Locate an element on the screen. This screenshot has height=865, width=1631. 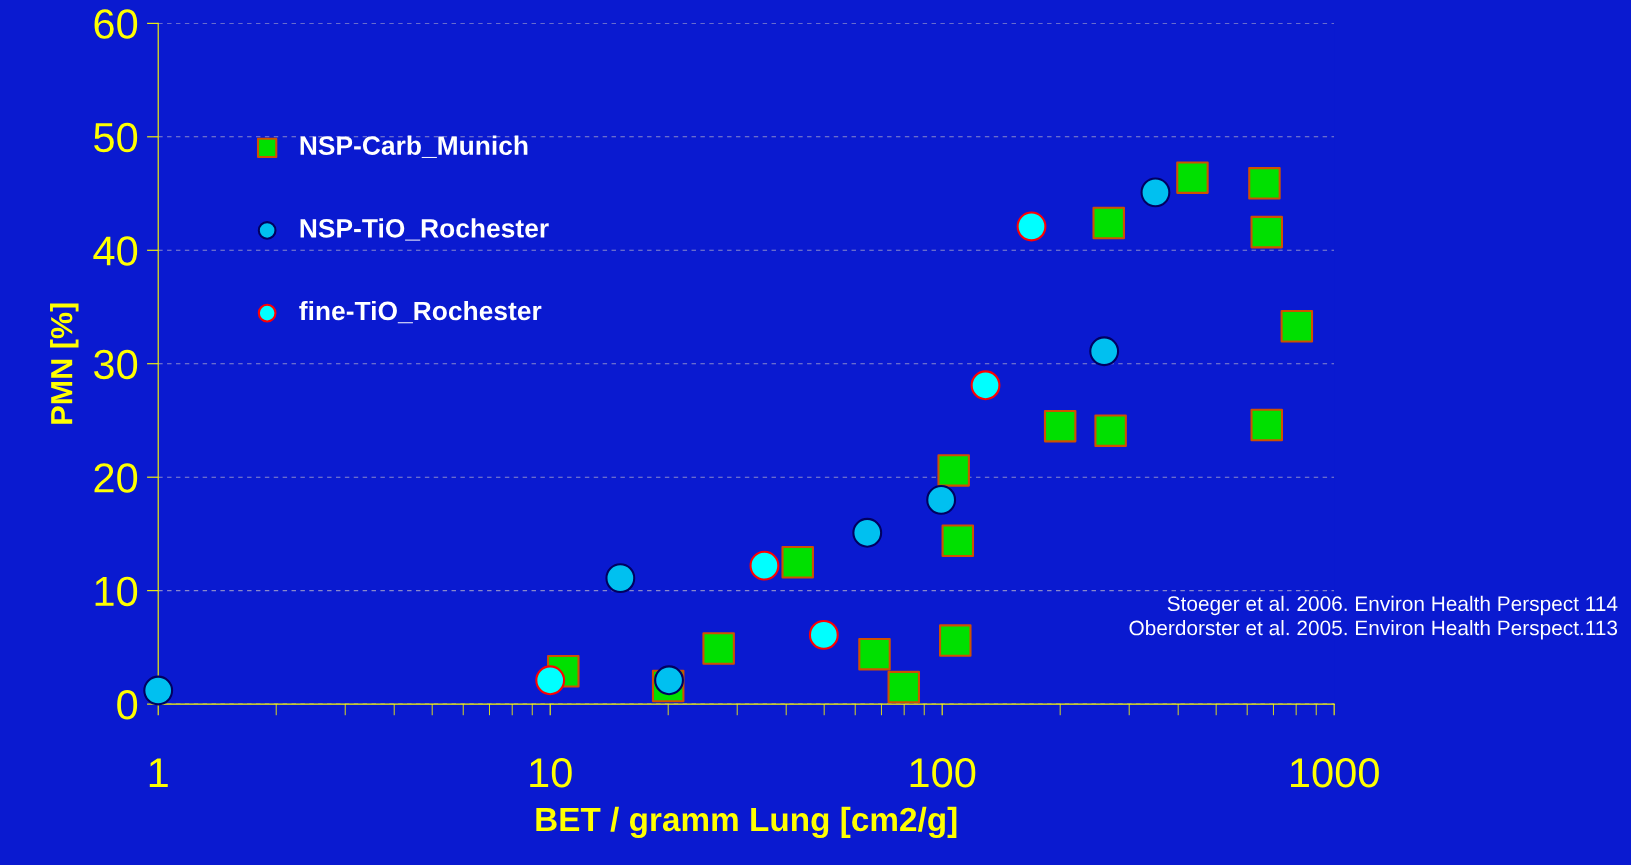
y-tick-label: 0 is located at coordinates (127, 705).